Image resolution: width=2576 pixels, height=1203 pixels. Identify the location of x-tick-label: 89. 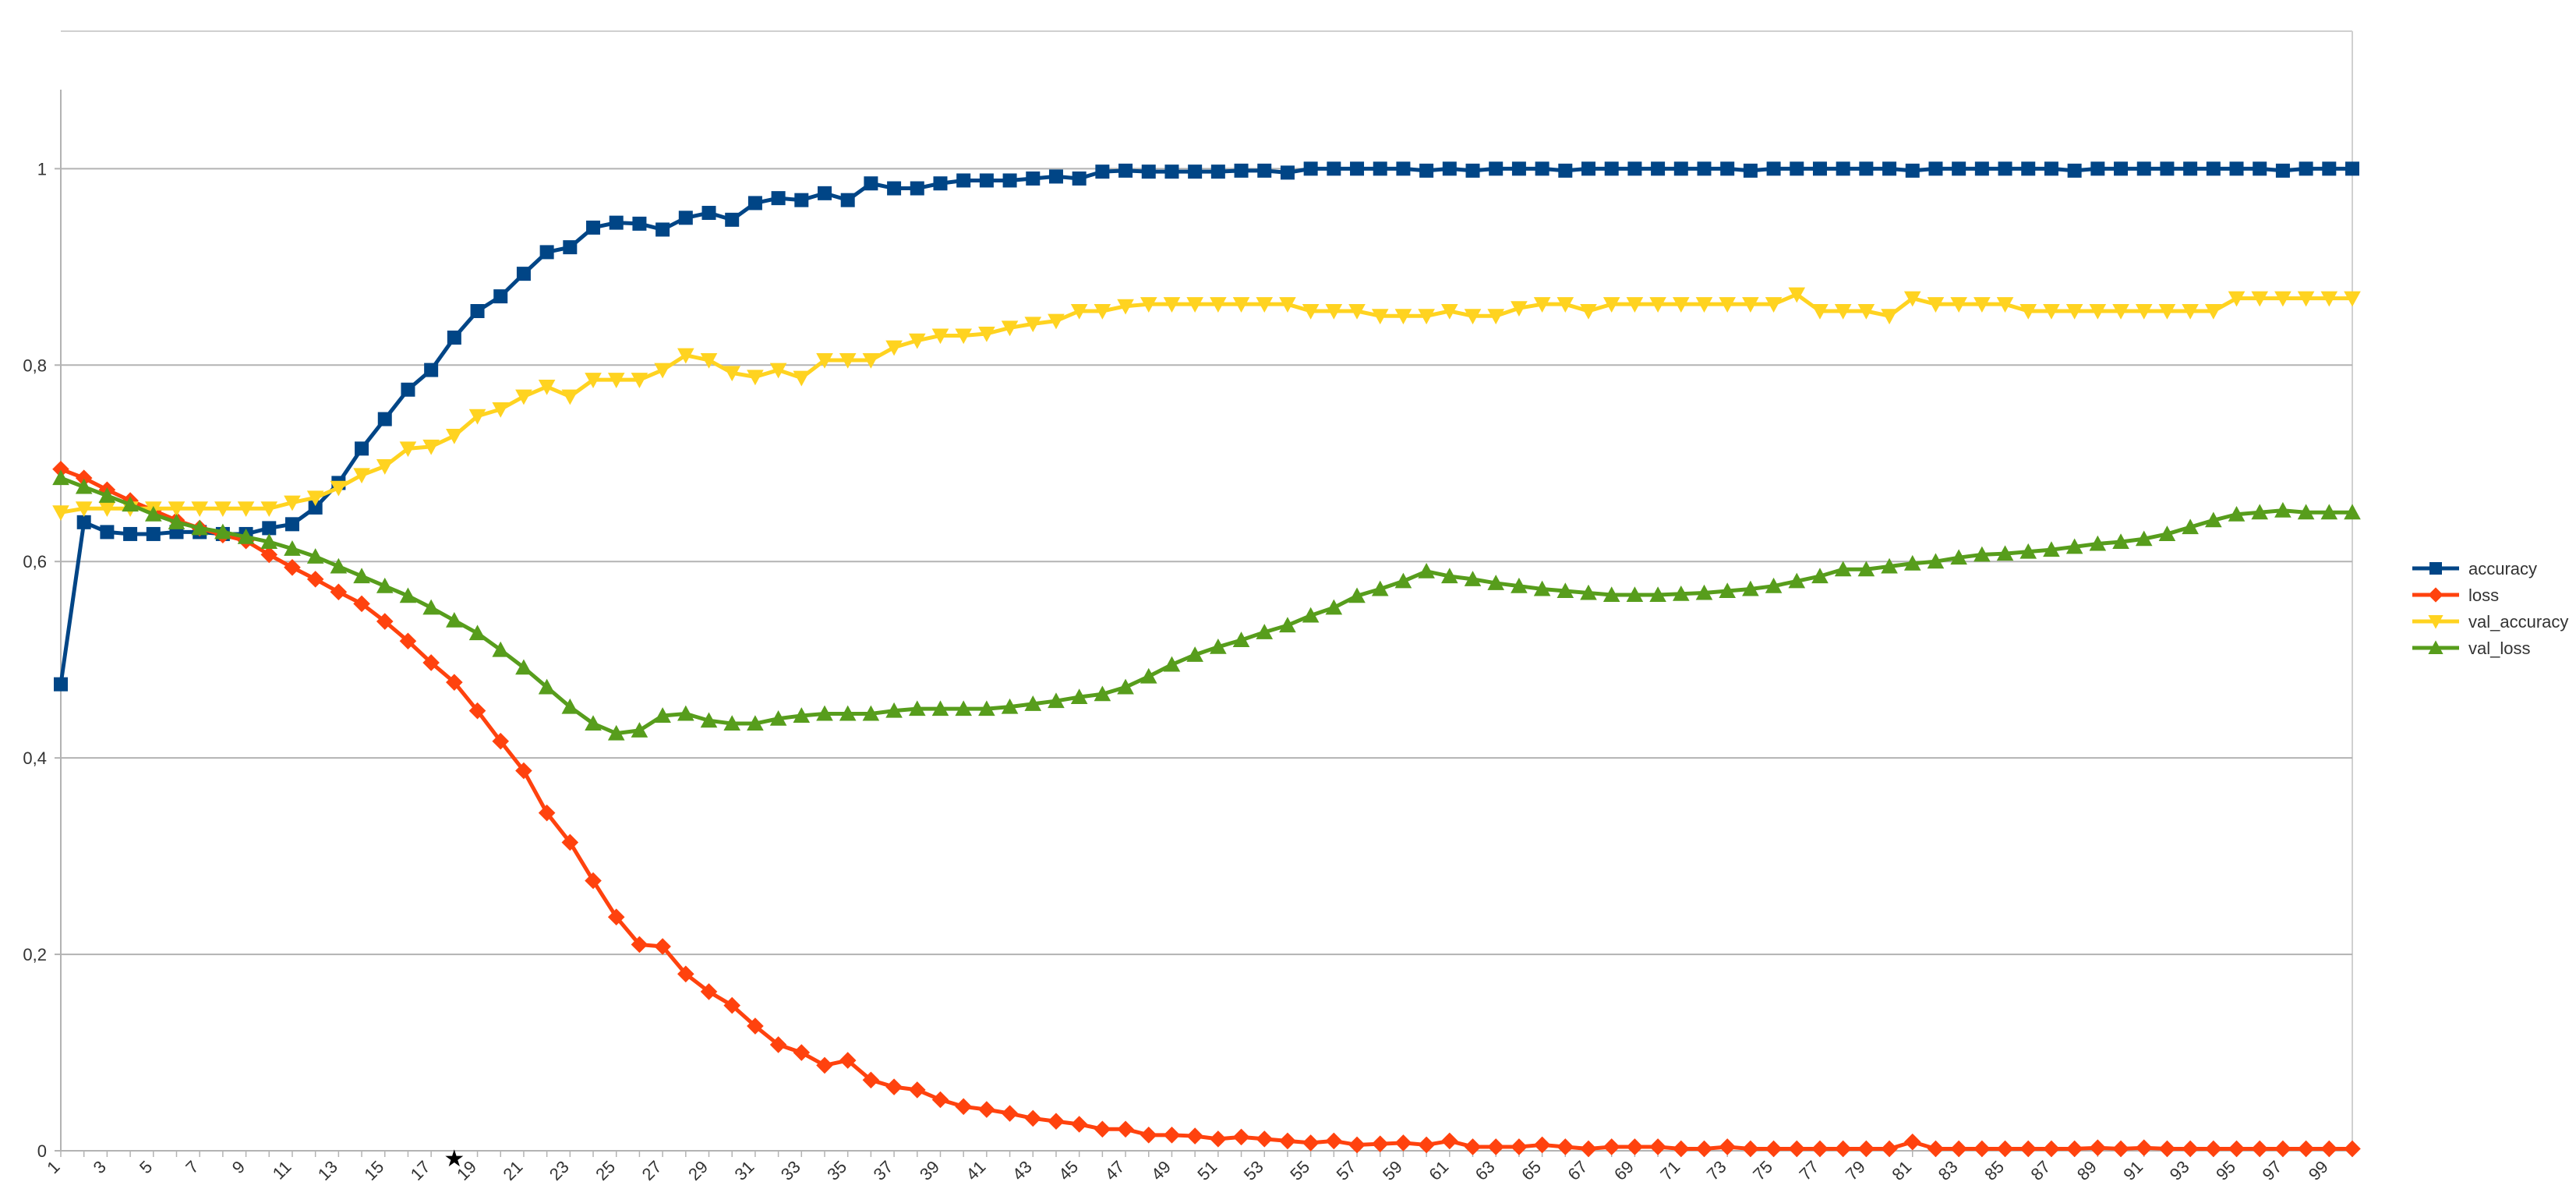
(2087, 1170).